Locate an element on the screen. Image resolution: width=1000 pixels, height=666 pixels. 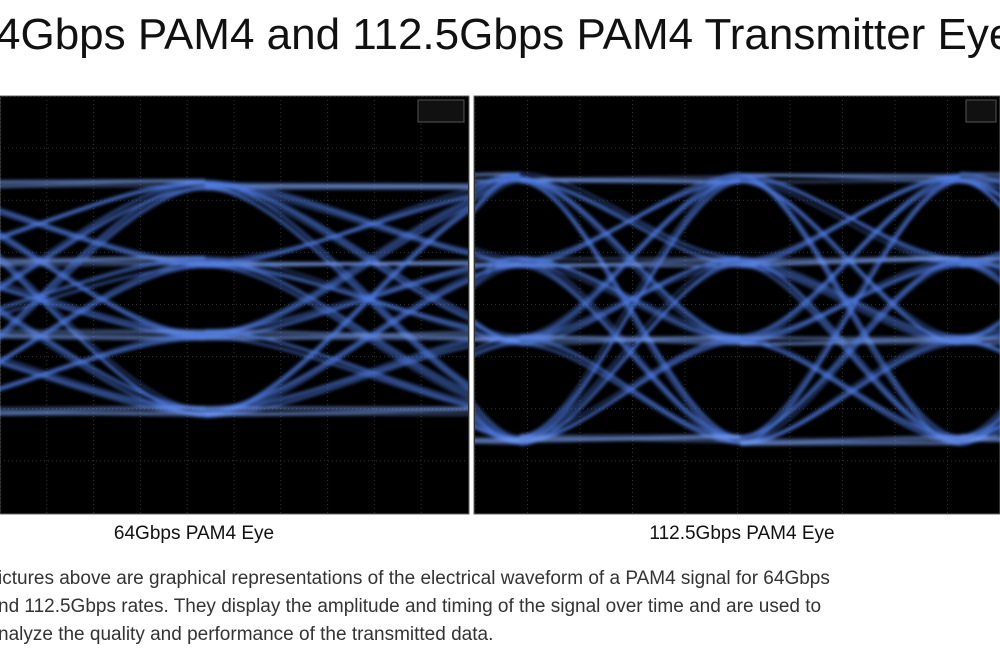
caption: 112.5Gbps PAM4 Eye is located at coordinates (742, 533).